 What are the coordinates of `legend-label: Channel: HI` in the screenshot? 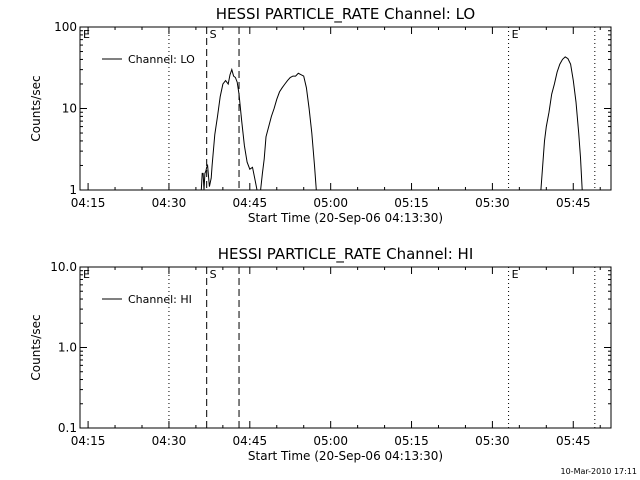 It's located at (160, 299).